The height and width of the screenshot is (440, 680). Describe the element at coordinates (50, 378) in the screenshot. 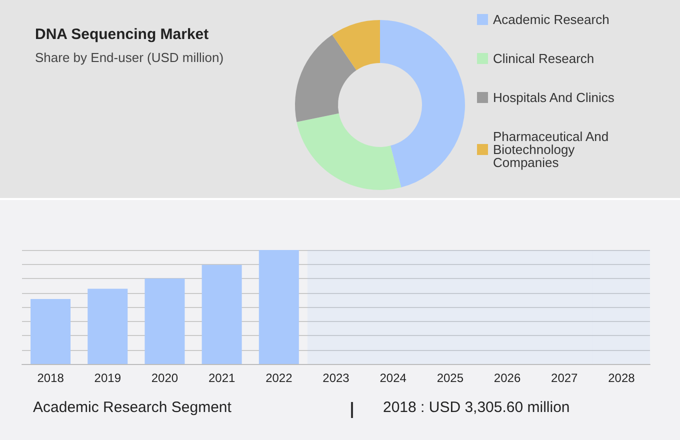

I see `x-tick-label: 2018` at that location.